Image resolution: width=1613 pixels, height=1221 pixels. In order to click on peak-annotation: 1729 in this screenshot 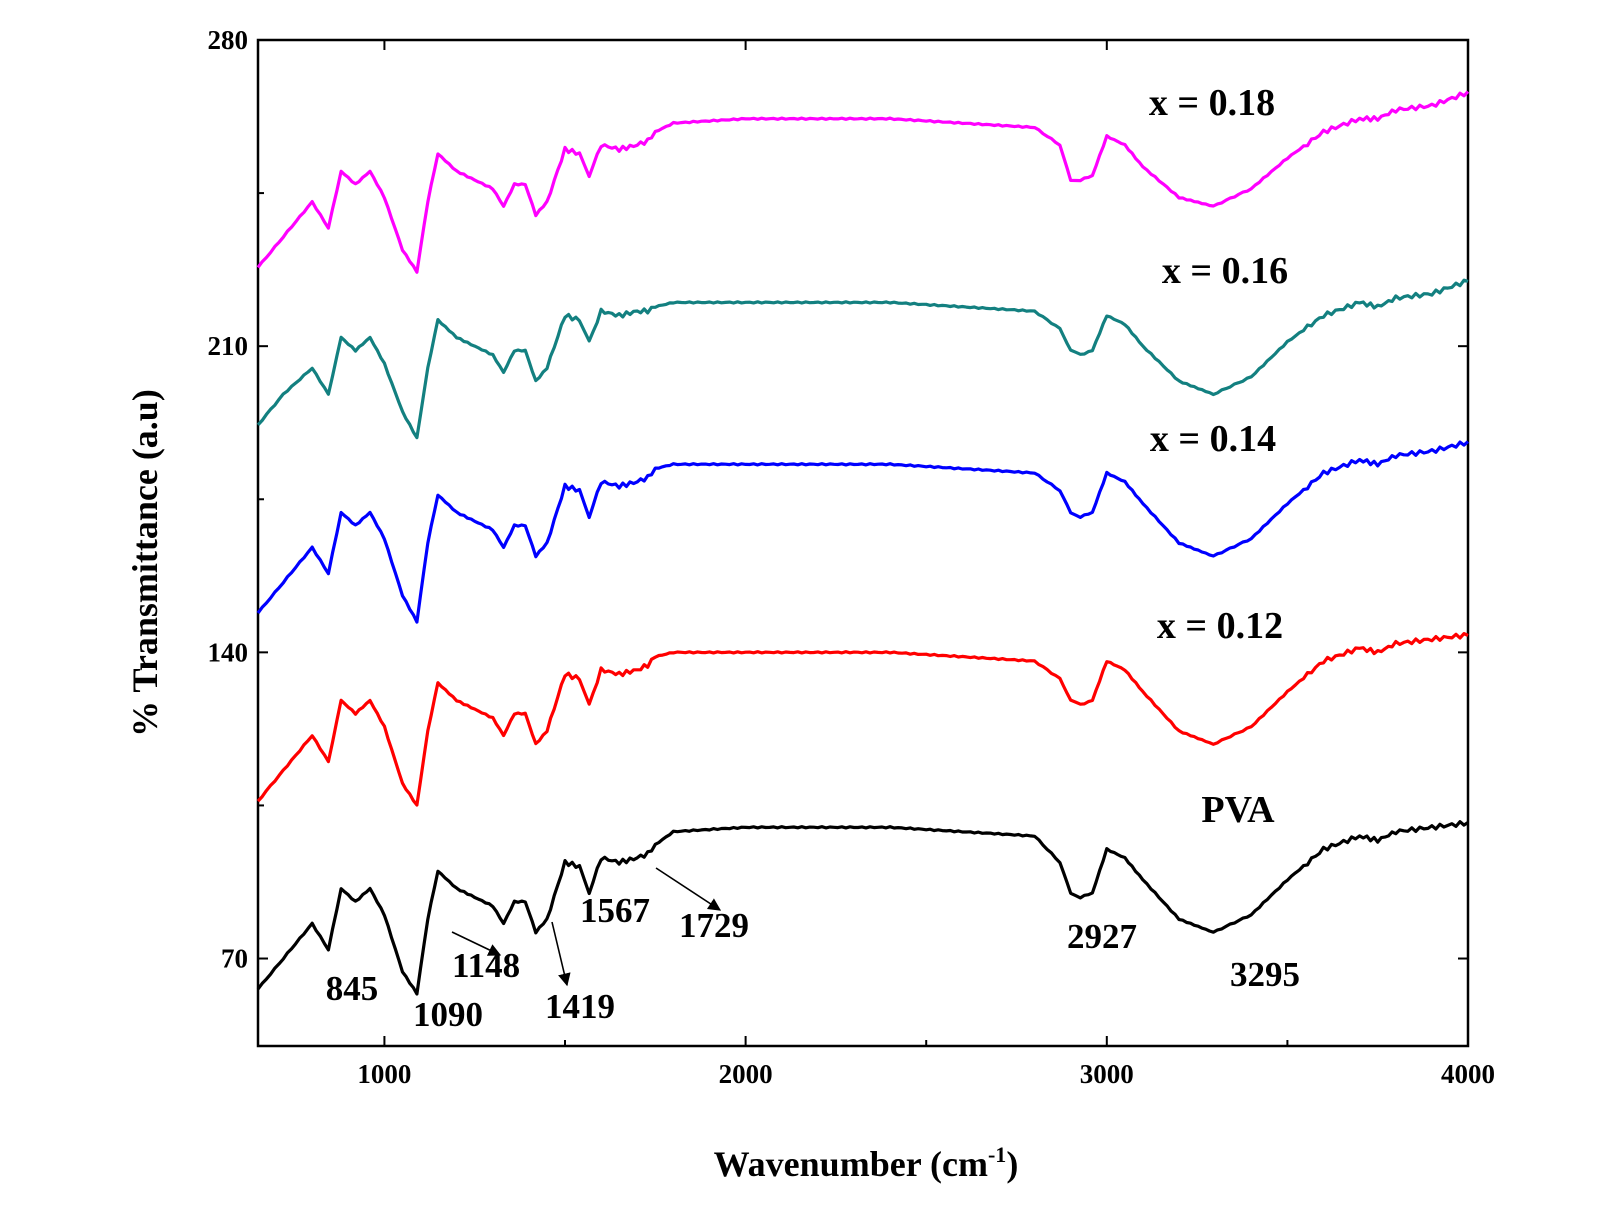, I will do `click(714, 925)`.